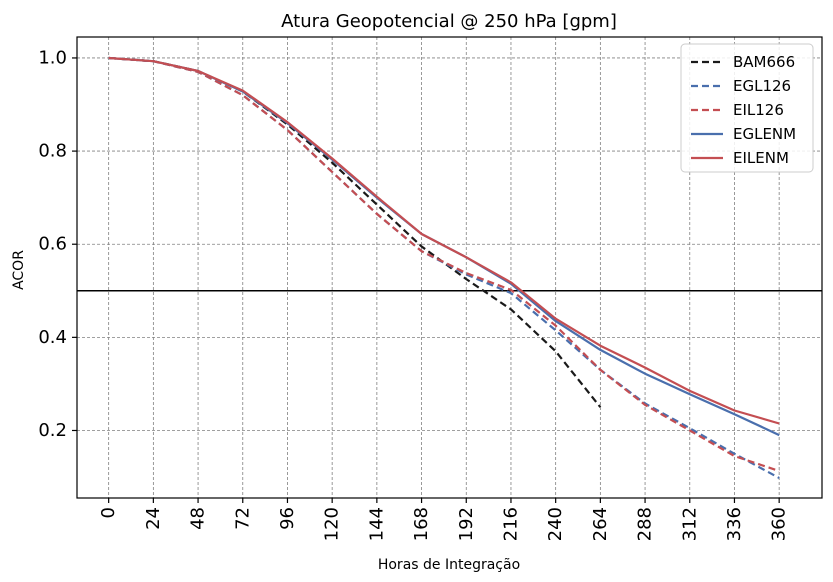 The image size is (833, 582). Describe the element at coordinates (52, 337) in the screenshot. I see `y-tick-label: 0.4` at that location.